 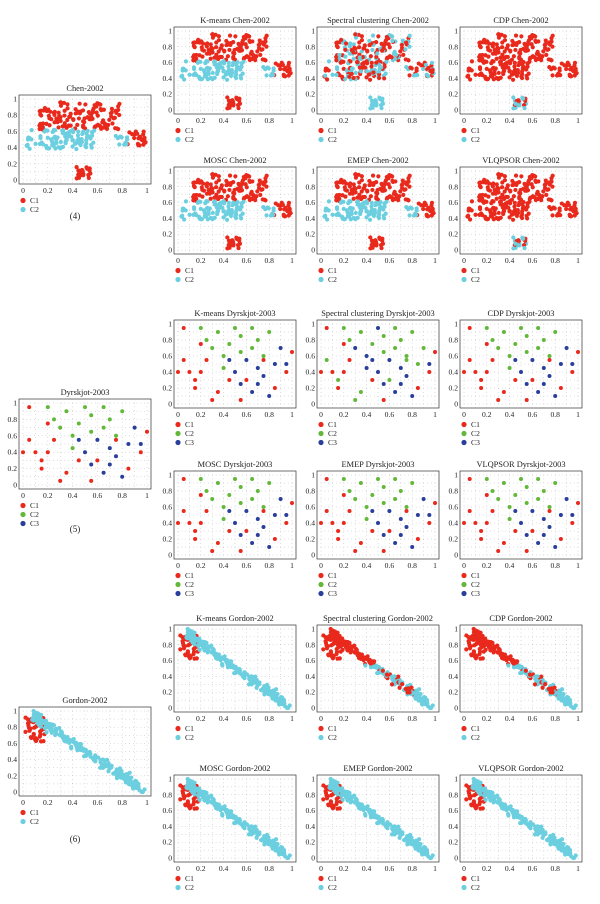 I want to click on legend-label-c1: C1, so click(x=332, y=424).